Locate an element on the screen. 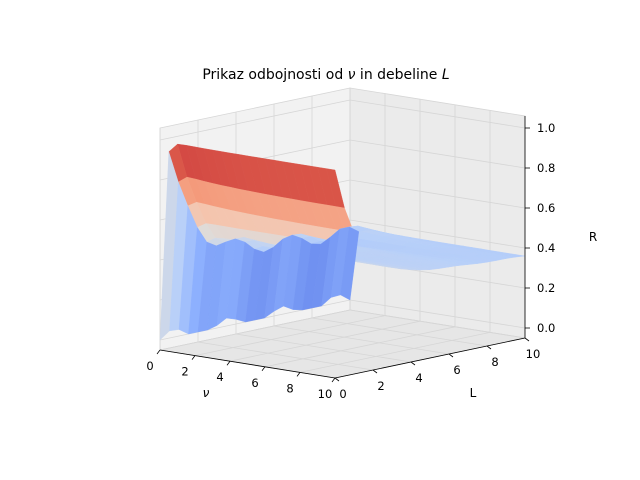 The image size is (640, 480). z-tick-label: 0.4 is located at coordinates (546, 248).